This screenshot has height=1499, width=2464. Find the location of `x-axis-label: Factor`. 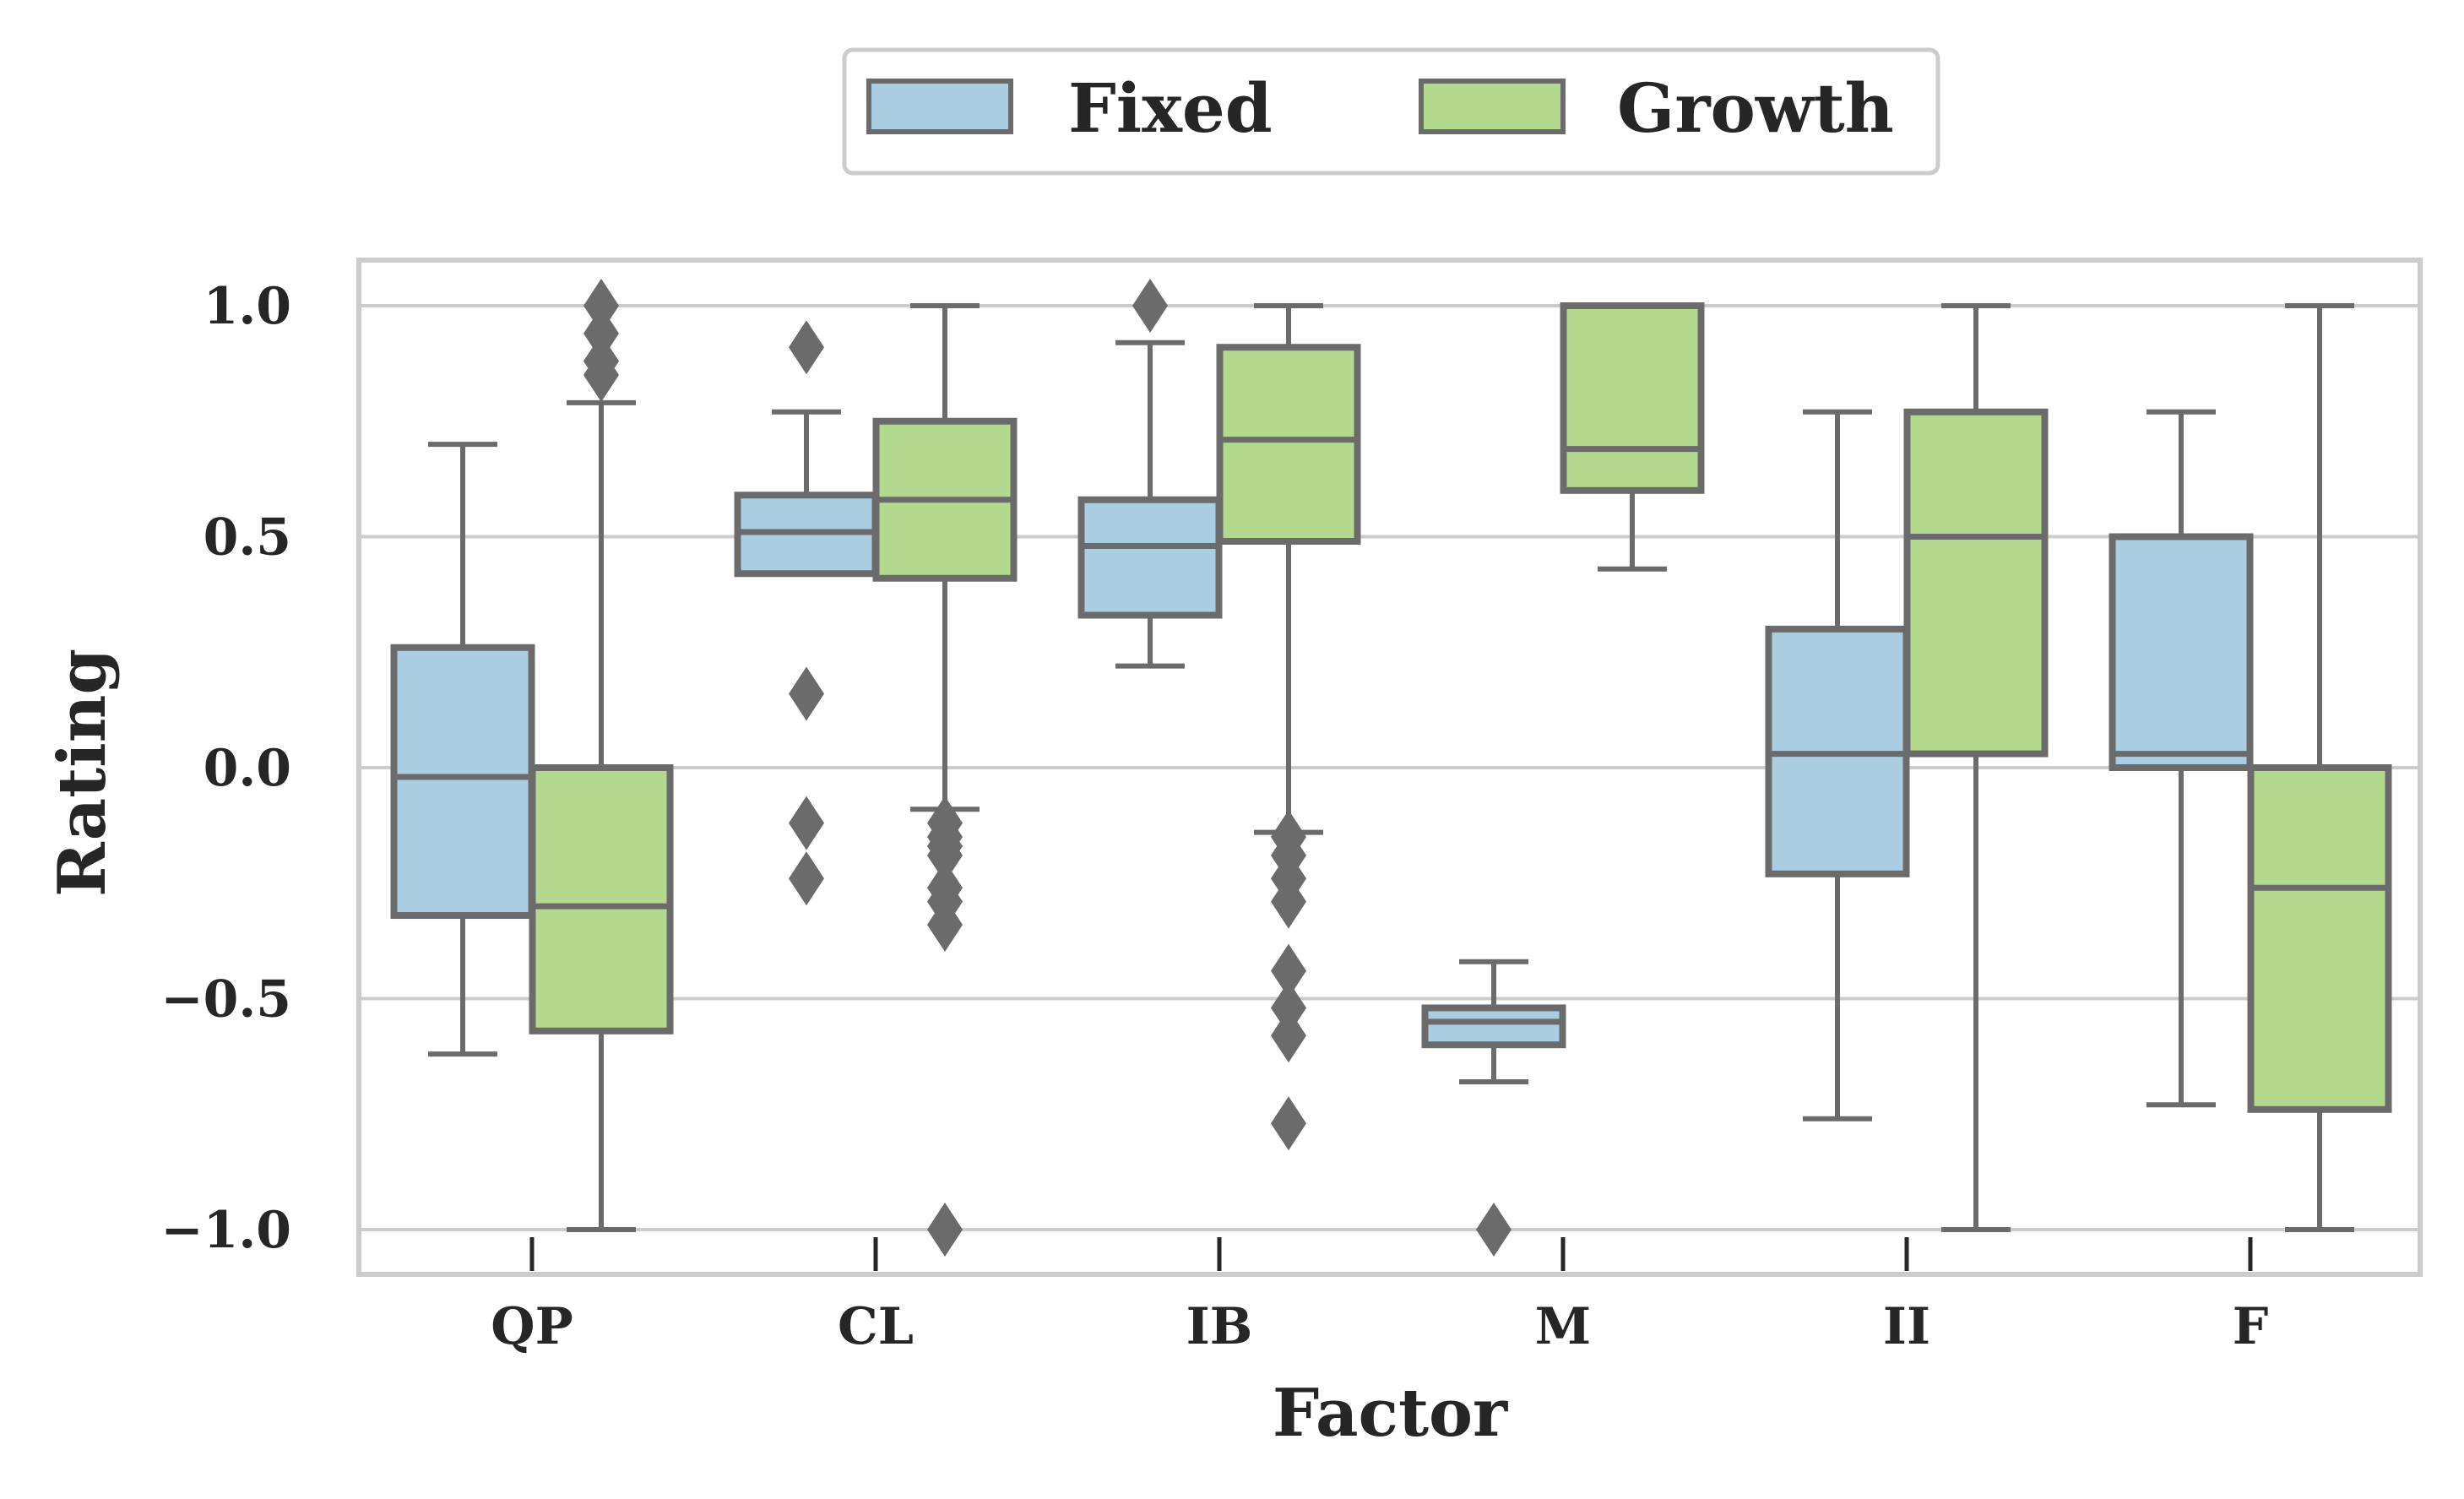

x-axis-label: Factor is located at coordinates (1390, 1413).